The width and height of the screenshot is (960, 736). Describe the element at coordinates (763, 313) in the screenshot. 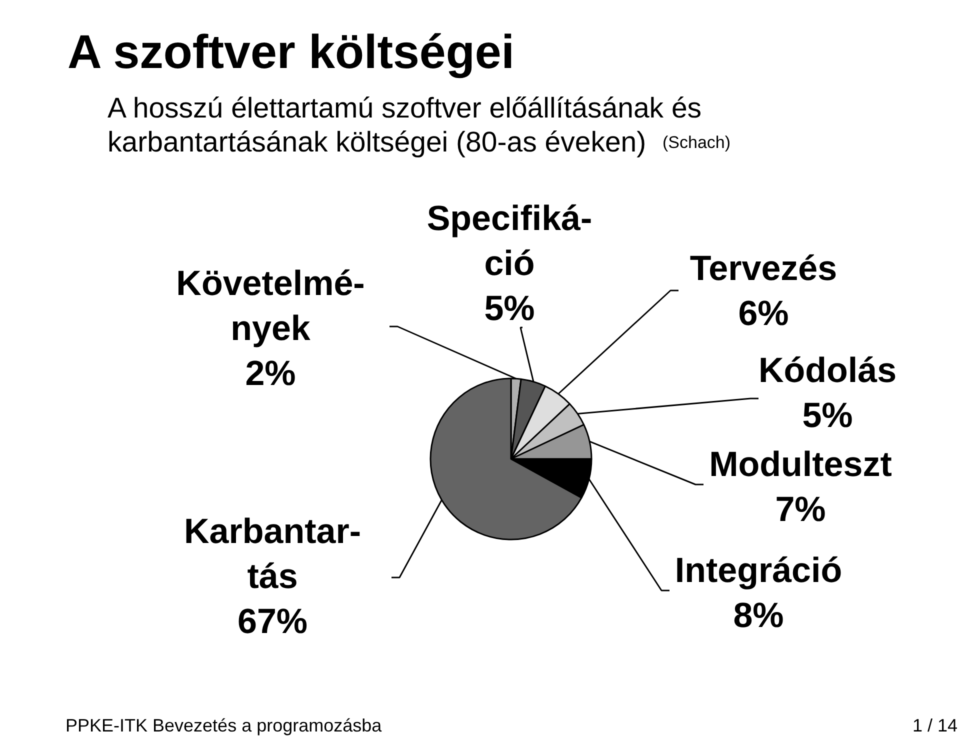

I see `data-label: 6%` at that location.